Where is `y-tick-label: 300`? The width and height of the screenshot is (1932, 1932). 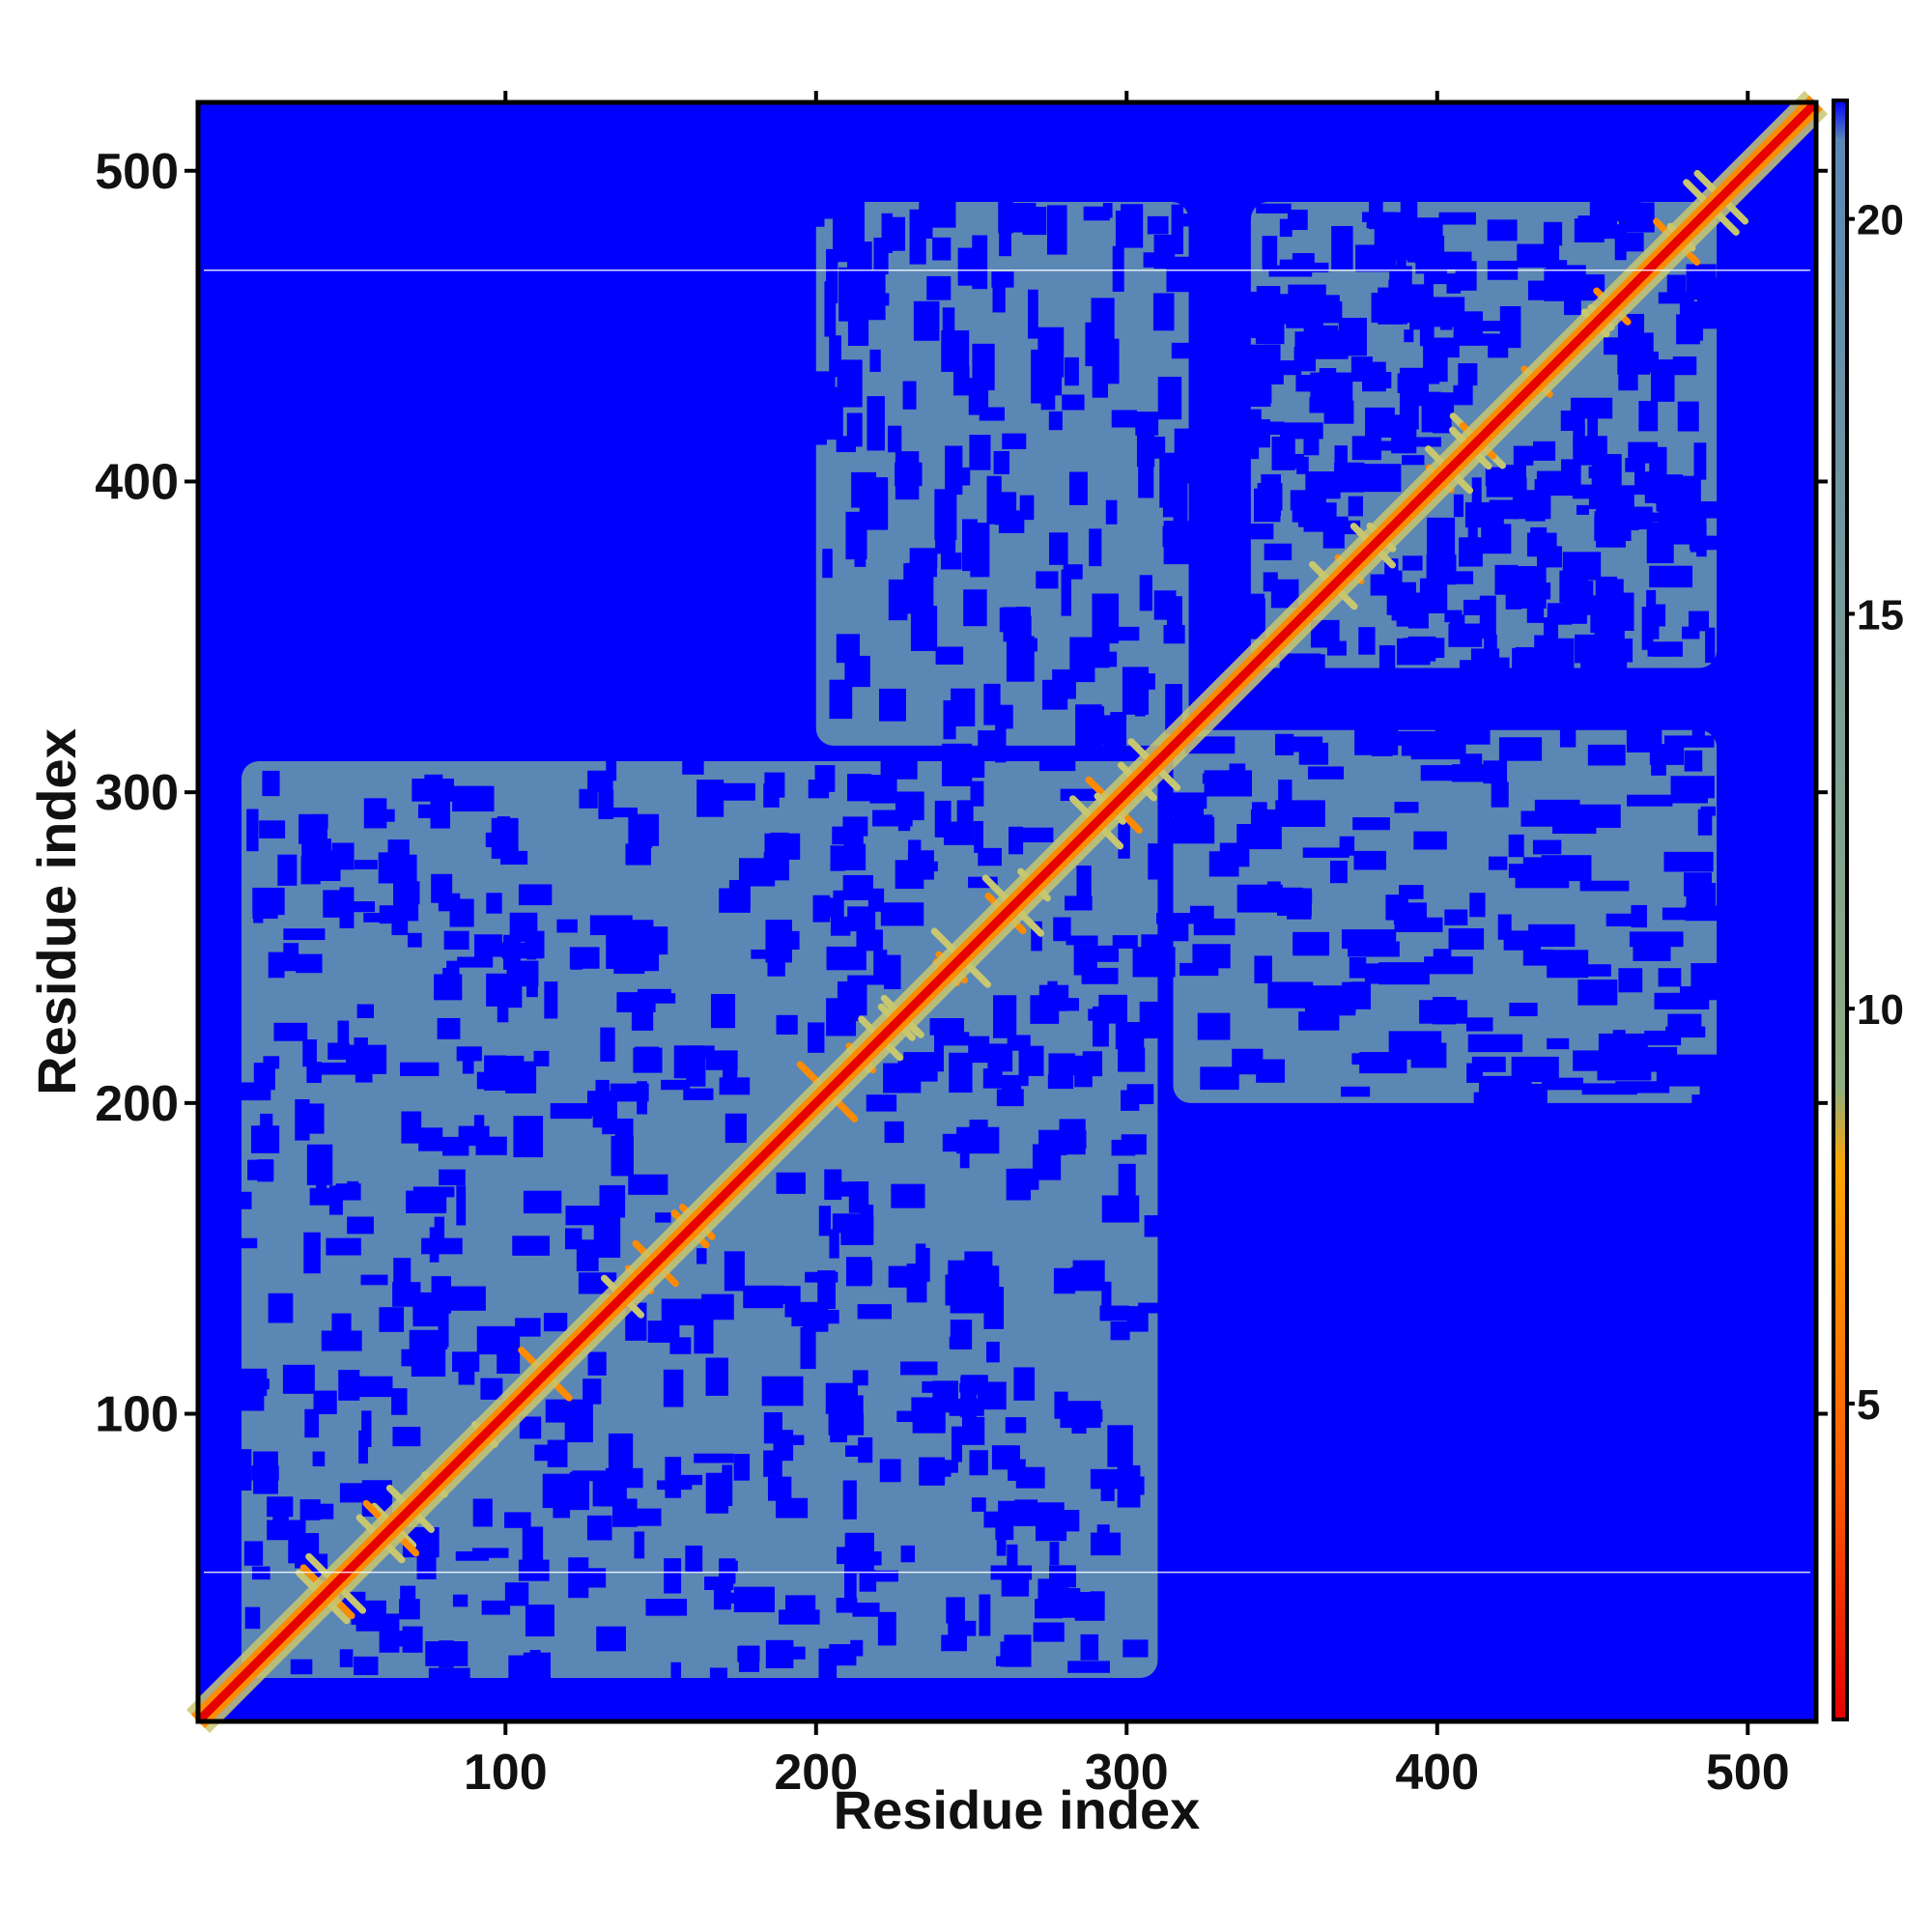
y-tick-label: 300 is located at coordinates (137, 793).